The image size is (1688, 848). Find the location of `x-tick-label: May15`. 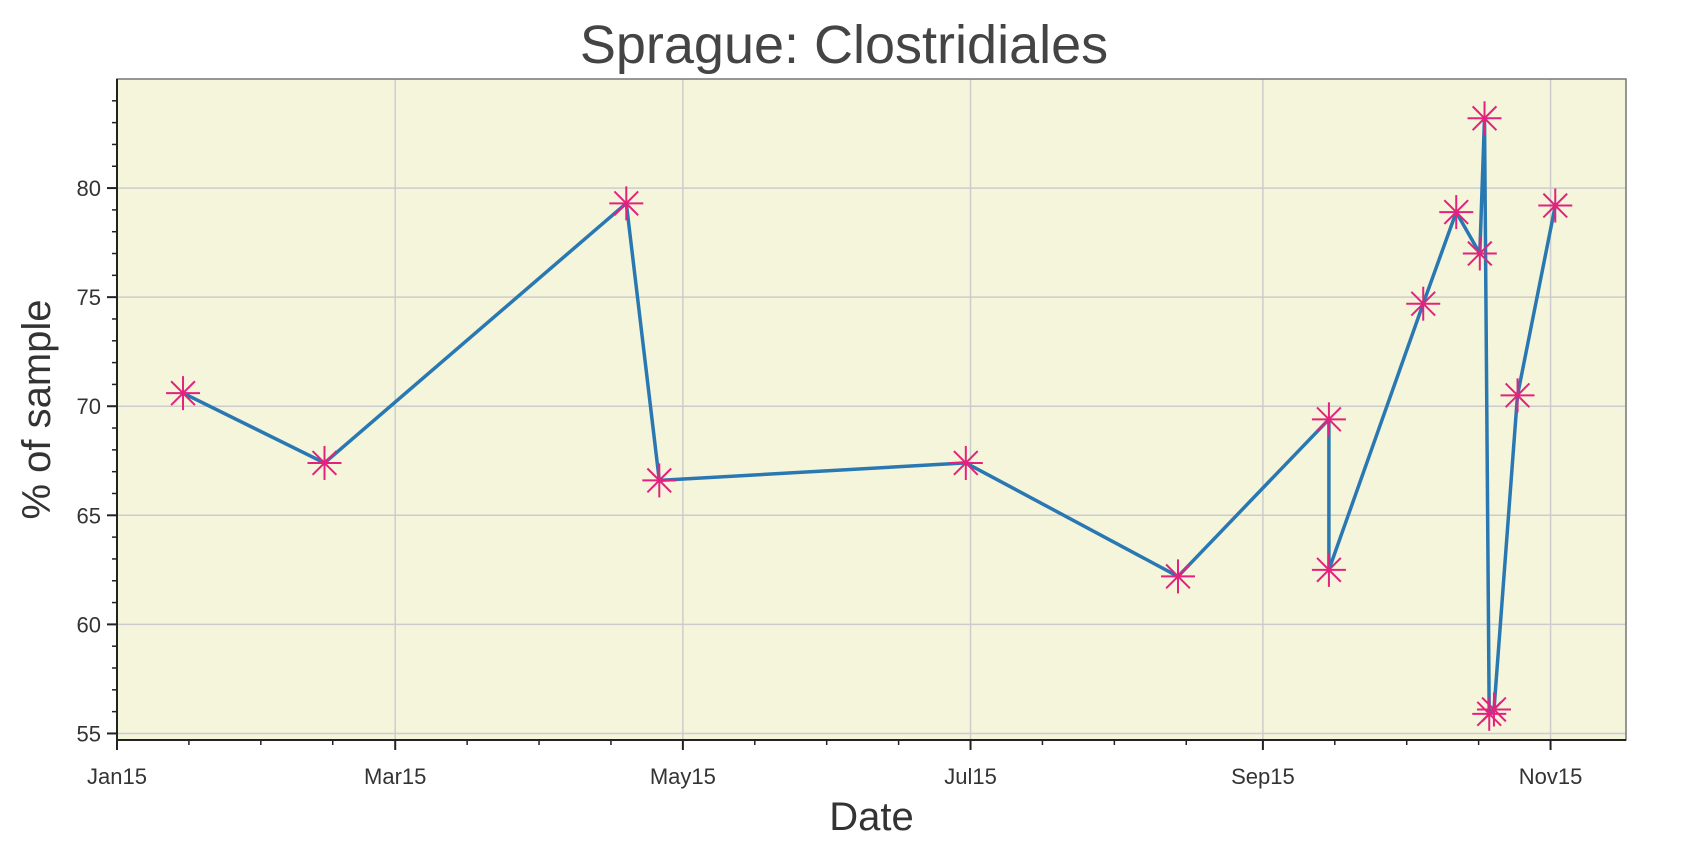

x-tick-label: May15 is located at coordinates (683, 776).